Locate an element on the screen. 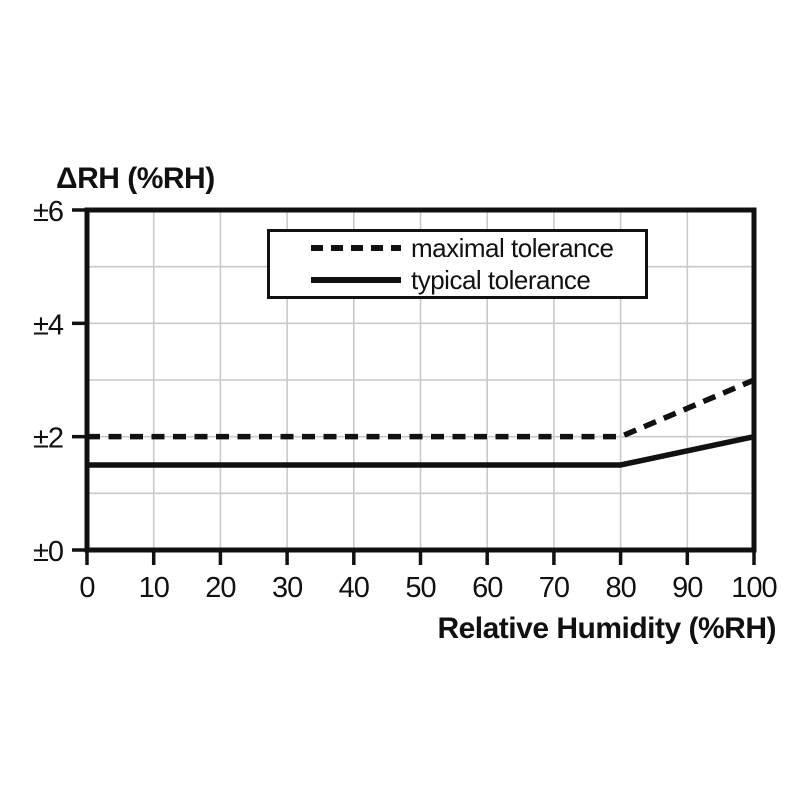 Image resolution: width=800 pixels, height=800 pixels. x-tick-label: 20 is located at coordinates (220, 588).